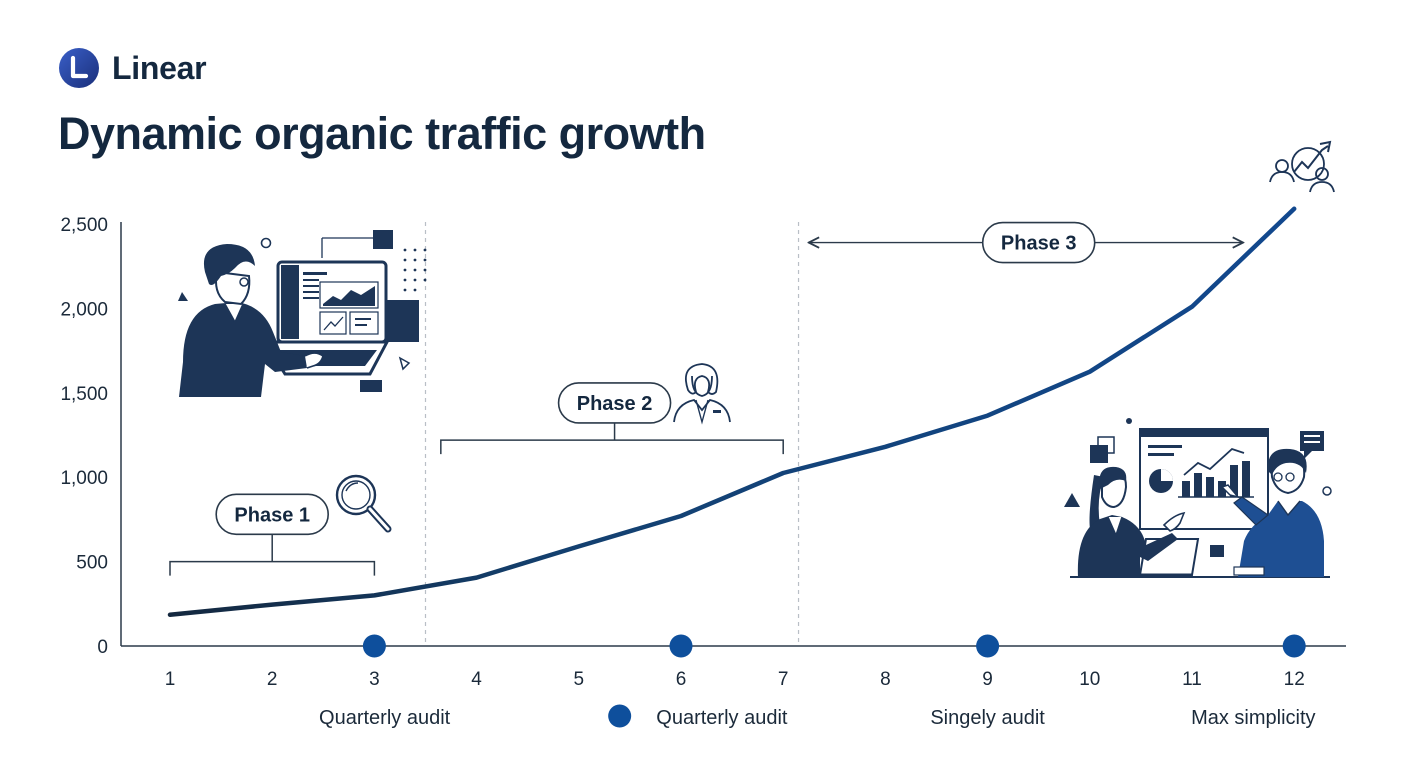  I want to click on brand: Linear, so click(132, 68).